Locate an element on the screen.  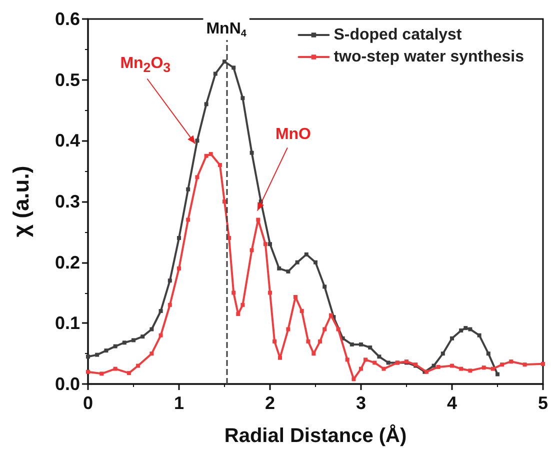
x-tick-label: 2 is located at coordinates (270, 403).